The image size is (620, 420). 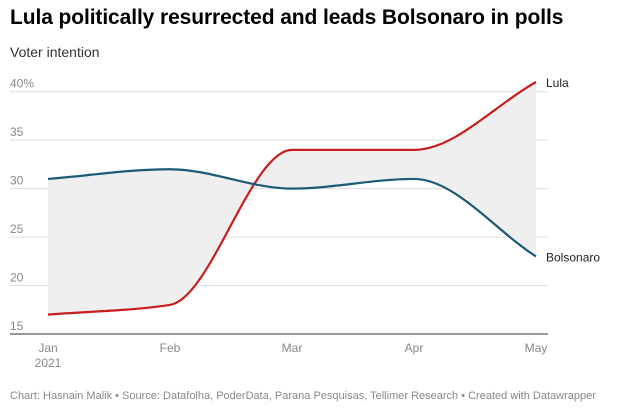 I want to click on y-tick-label: 40%, so click(x=22, y=84).